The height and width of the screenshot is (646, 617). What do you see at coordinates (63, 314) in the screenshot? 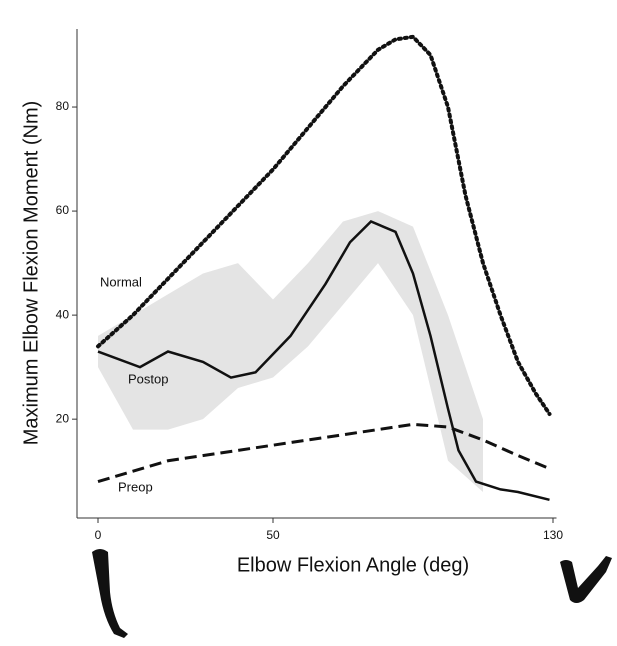
I see `y-tick-label: 40` at bounding box center [63, 314].